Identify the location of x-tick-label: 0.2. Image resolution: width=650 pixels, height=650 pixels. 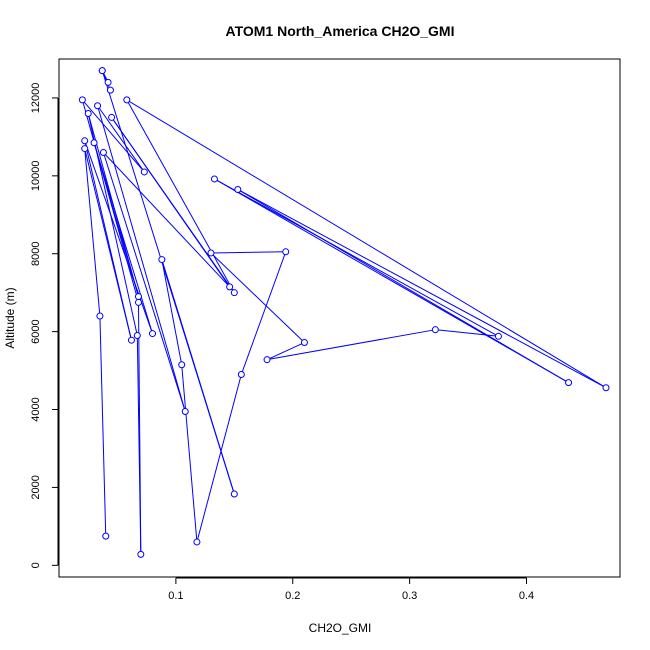
(292, 596).